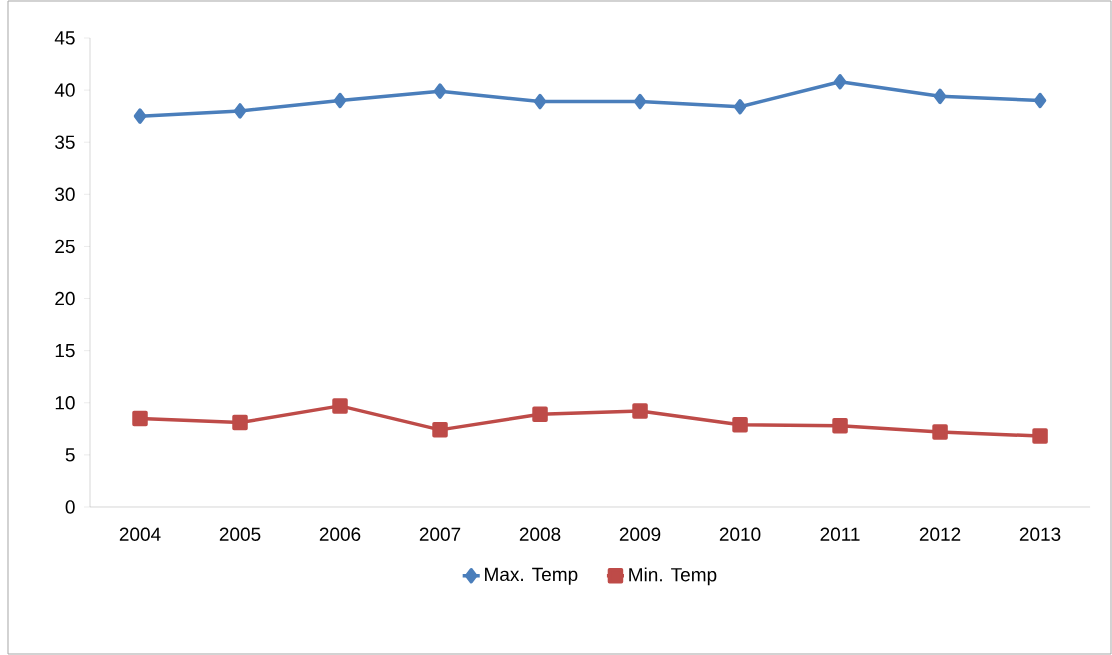  What do you see at coordinates (64, 90) in the screenshot?
I see `y-tick-label: 40` at bounding box center [64, 90].